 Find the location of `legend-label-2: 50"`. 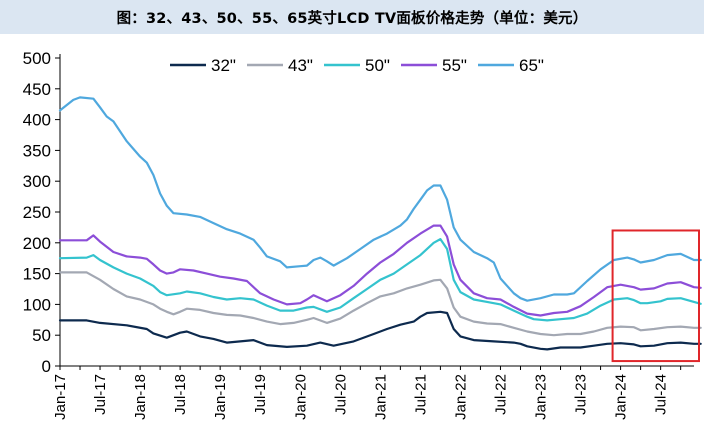

legend-label-2: 50" is located at coordinates (377, 65).